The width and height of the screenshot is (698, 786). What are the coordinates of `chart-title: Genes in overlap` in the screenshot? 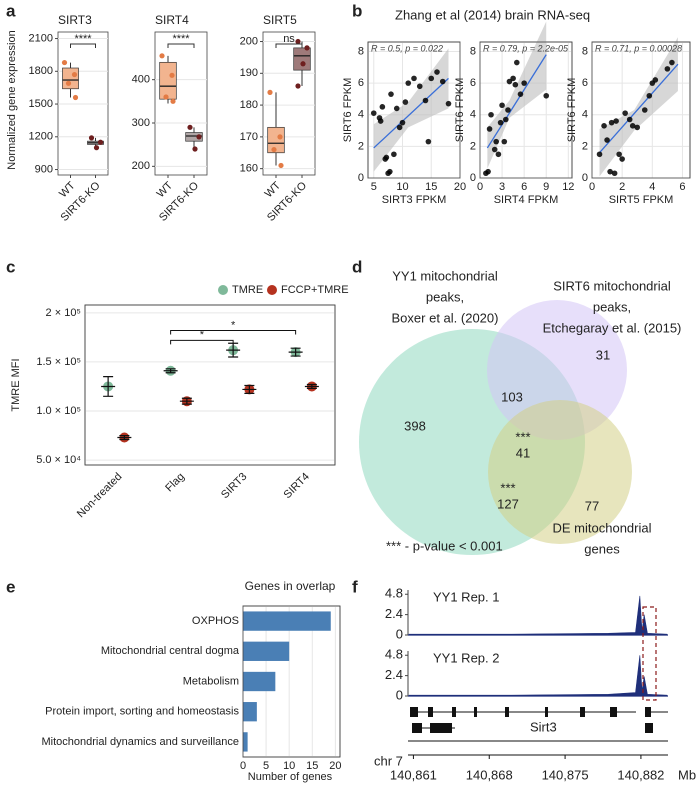 It's located at (290, 586).